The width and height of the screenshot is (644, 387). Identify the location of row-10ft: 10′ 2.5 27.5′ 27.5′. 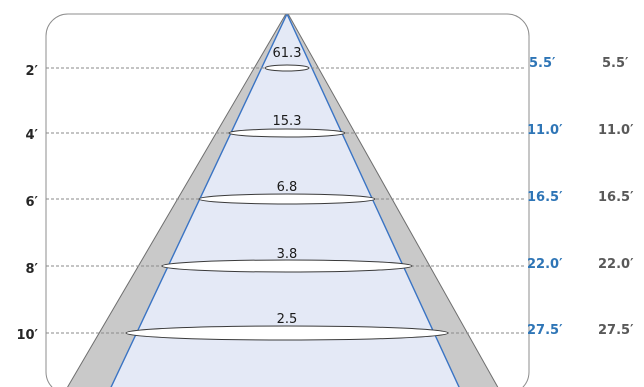
(325, 327).